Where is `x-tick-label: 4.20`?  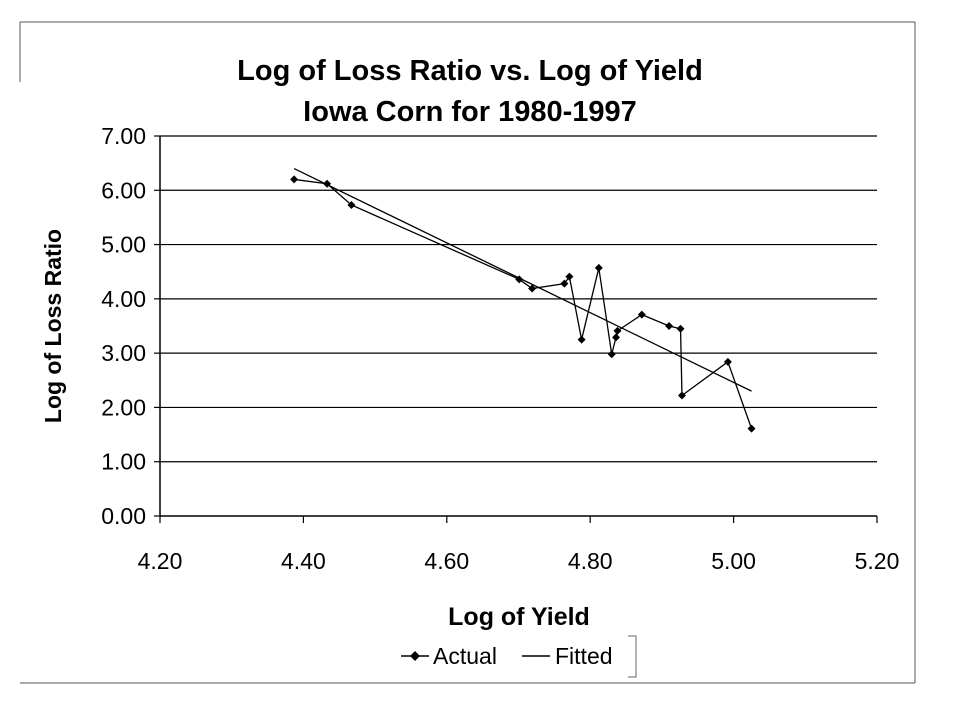
x-tick-label: 4.20 is located at coordinates (160, 561).